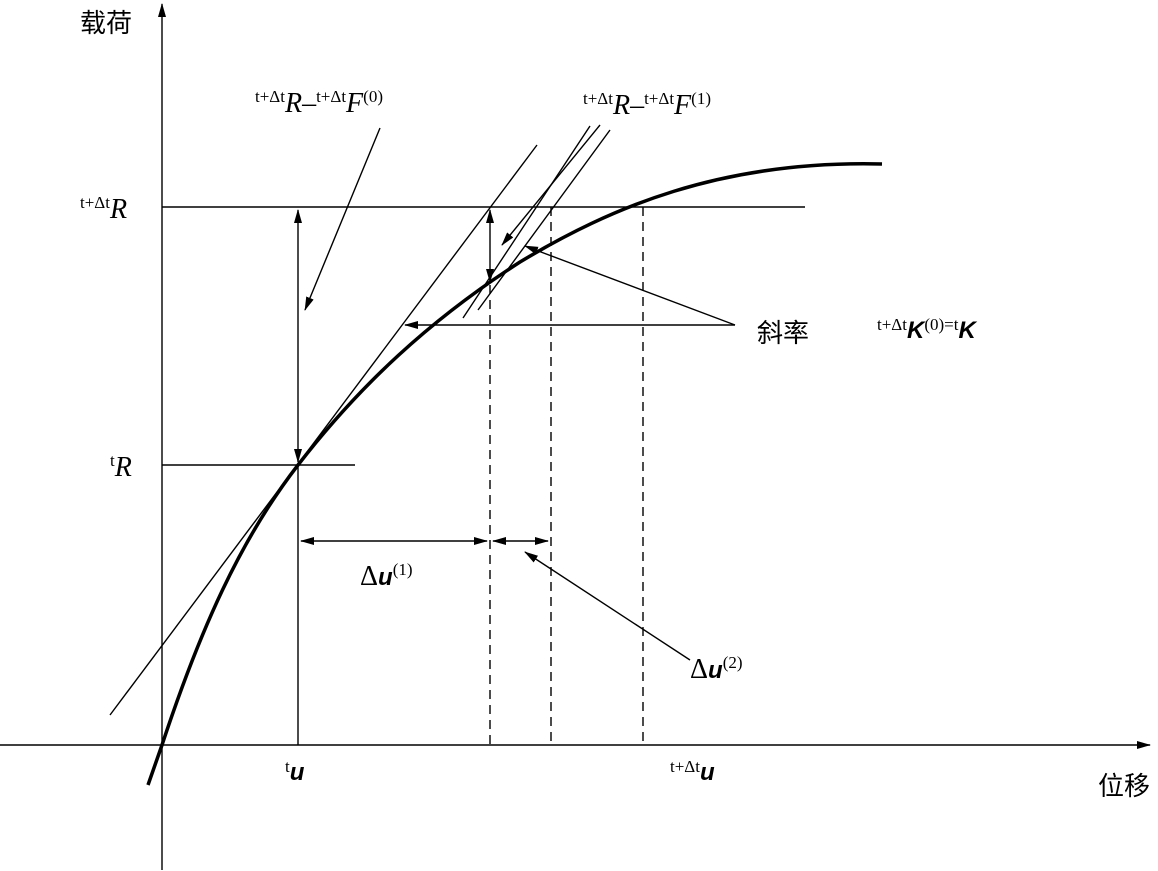 Image resolution: width=1158 pixels, height=871 pixels. Describe the element at coordinates (106, 24) in the screenshot. I see `y-label: 载荷` at that location.